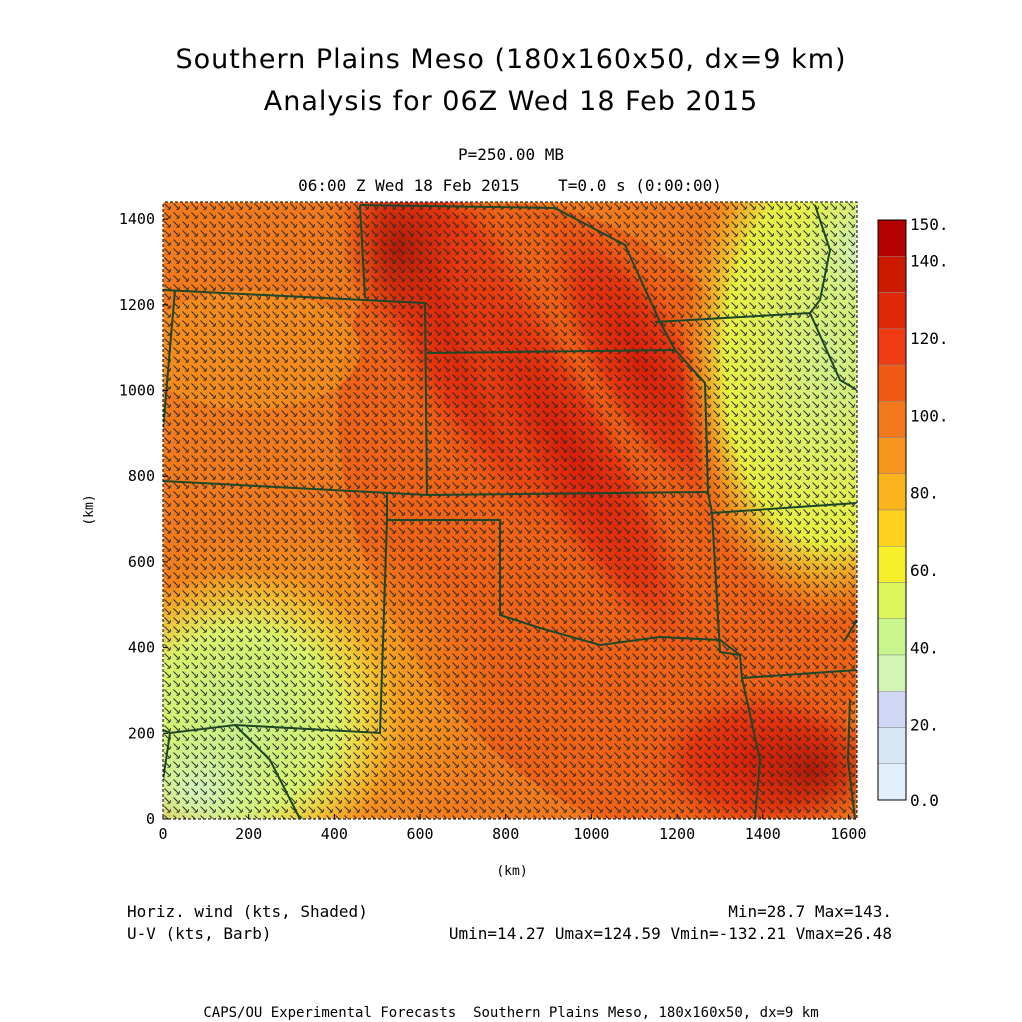 This screenshot has width=1022, height=1022. Describe the element at coordinates (568, 422) in the screenshot. I see `kansas-border` at that location.